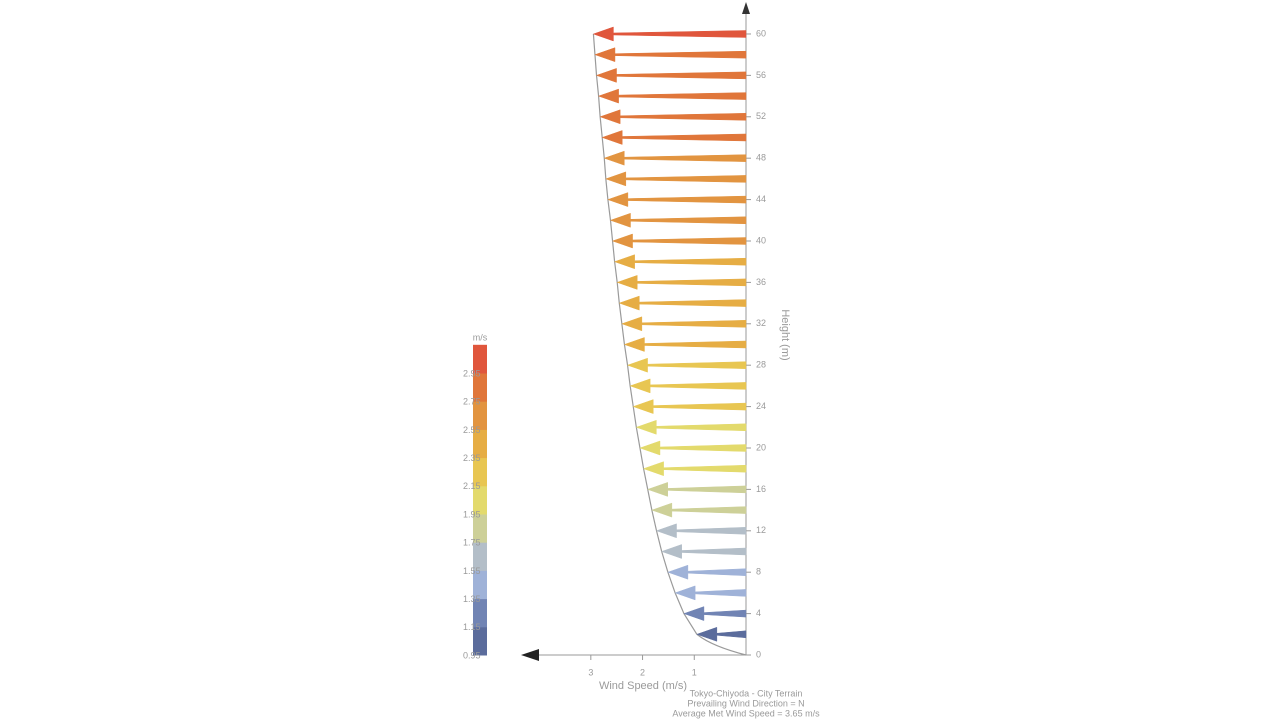 This screenshot has width=1280, height=720. I want to click on y-tick-label: 48, so click(761, 158).